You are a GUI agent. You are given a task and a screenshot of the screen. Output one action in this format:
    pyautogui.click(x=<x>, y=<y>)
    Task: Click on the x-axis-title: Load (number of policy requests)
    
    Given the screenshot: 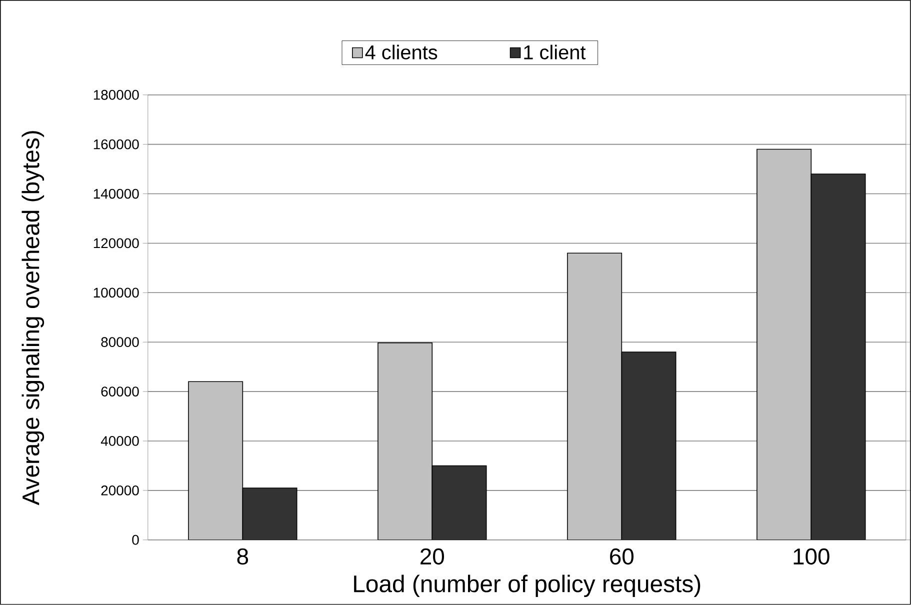 What is the action you would take?
    pyautogui.click(x=527, y=586)
    